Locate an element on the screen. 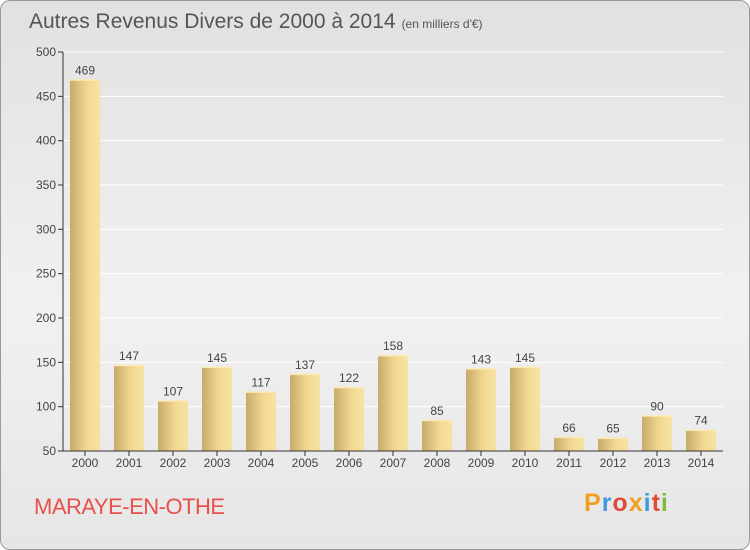 The image size is (750, 550). data-label: 107 is located at coordinates (173, 391).